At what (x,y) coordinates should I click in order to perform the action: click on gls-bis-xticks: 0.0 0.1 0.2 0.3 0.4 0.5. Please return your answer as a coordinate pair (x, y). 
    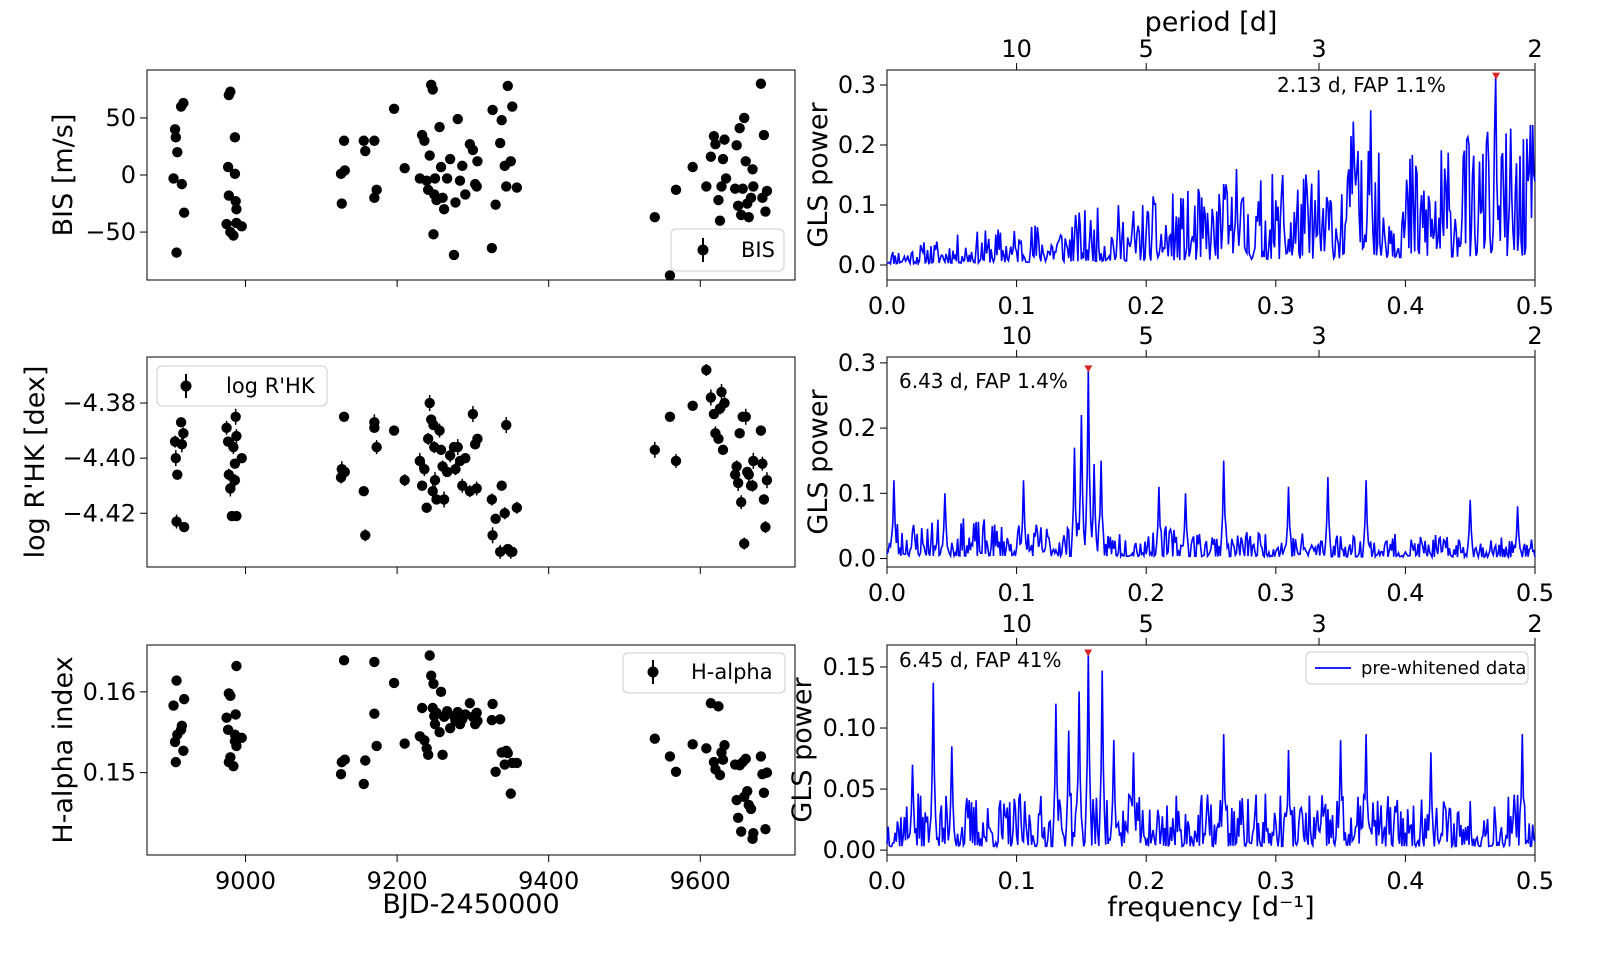
    Looking at the image, I should click on (1211, 300).